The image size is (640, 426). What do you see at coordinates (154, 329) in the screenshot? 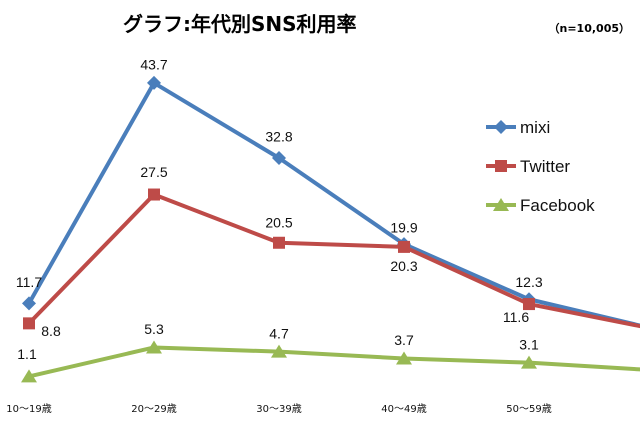
I see `data-label-facebook: 5.3` at bounding box center [154, 329].